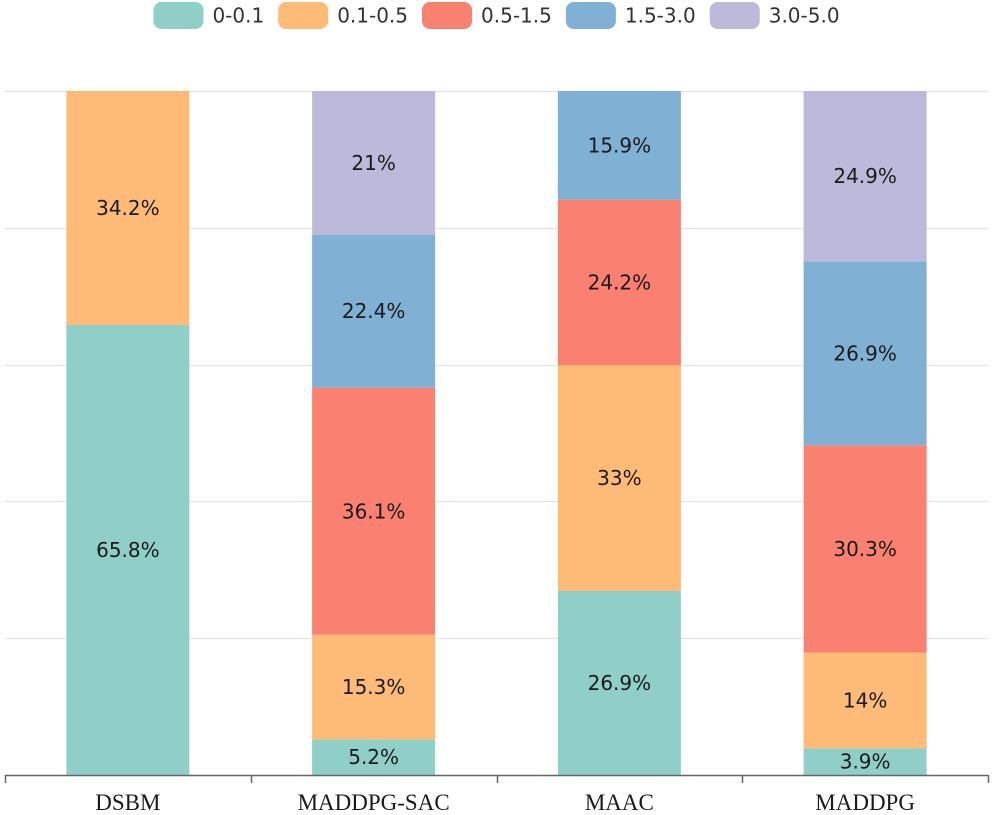  What do you see at coordinates (374, 802) in the screenshot?
I see `x-tick-label: MADDPG-SAC` at bounding box center [374, 802].